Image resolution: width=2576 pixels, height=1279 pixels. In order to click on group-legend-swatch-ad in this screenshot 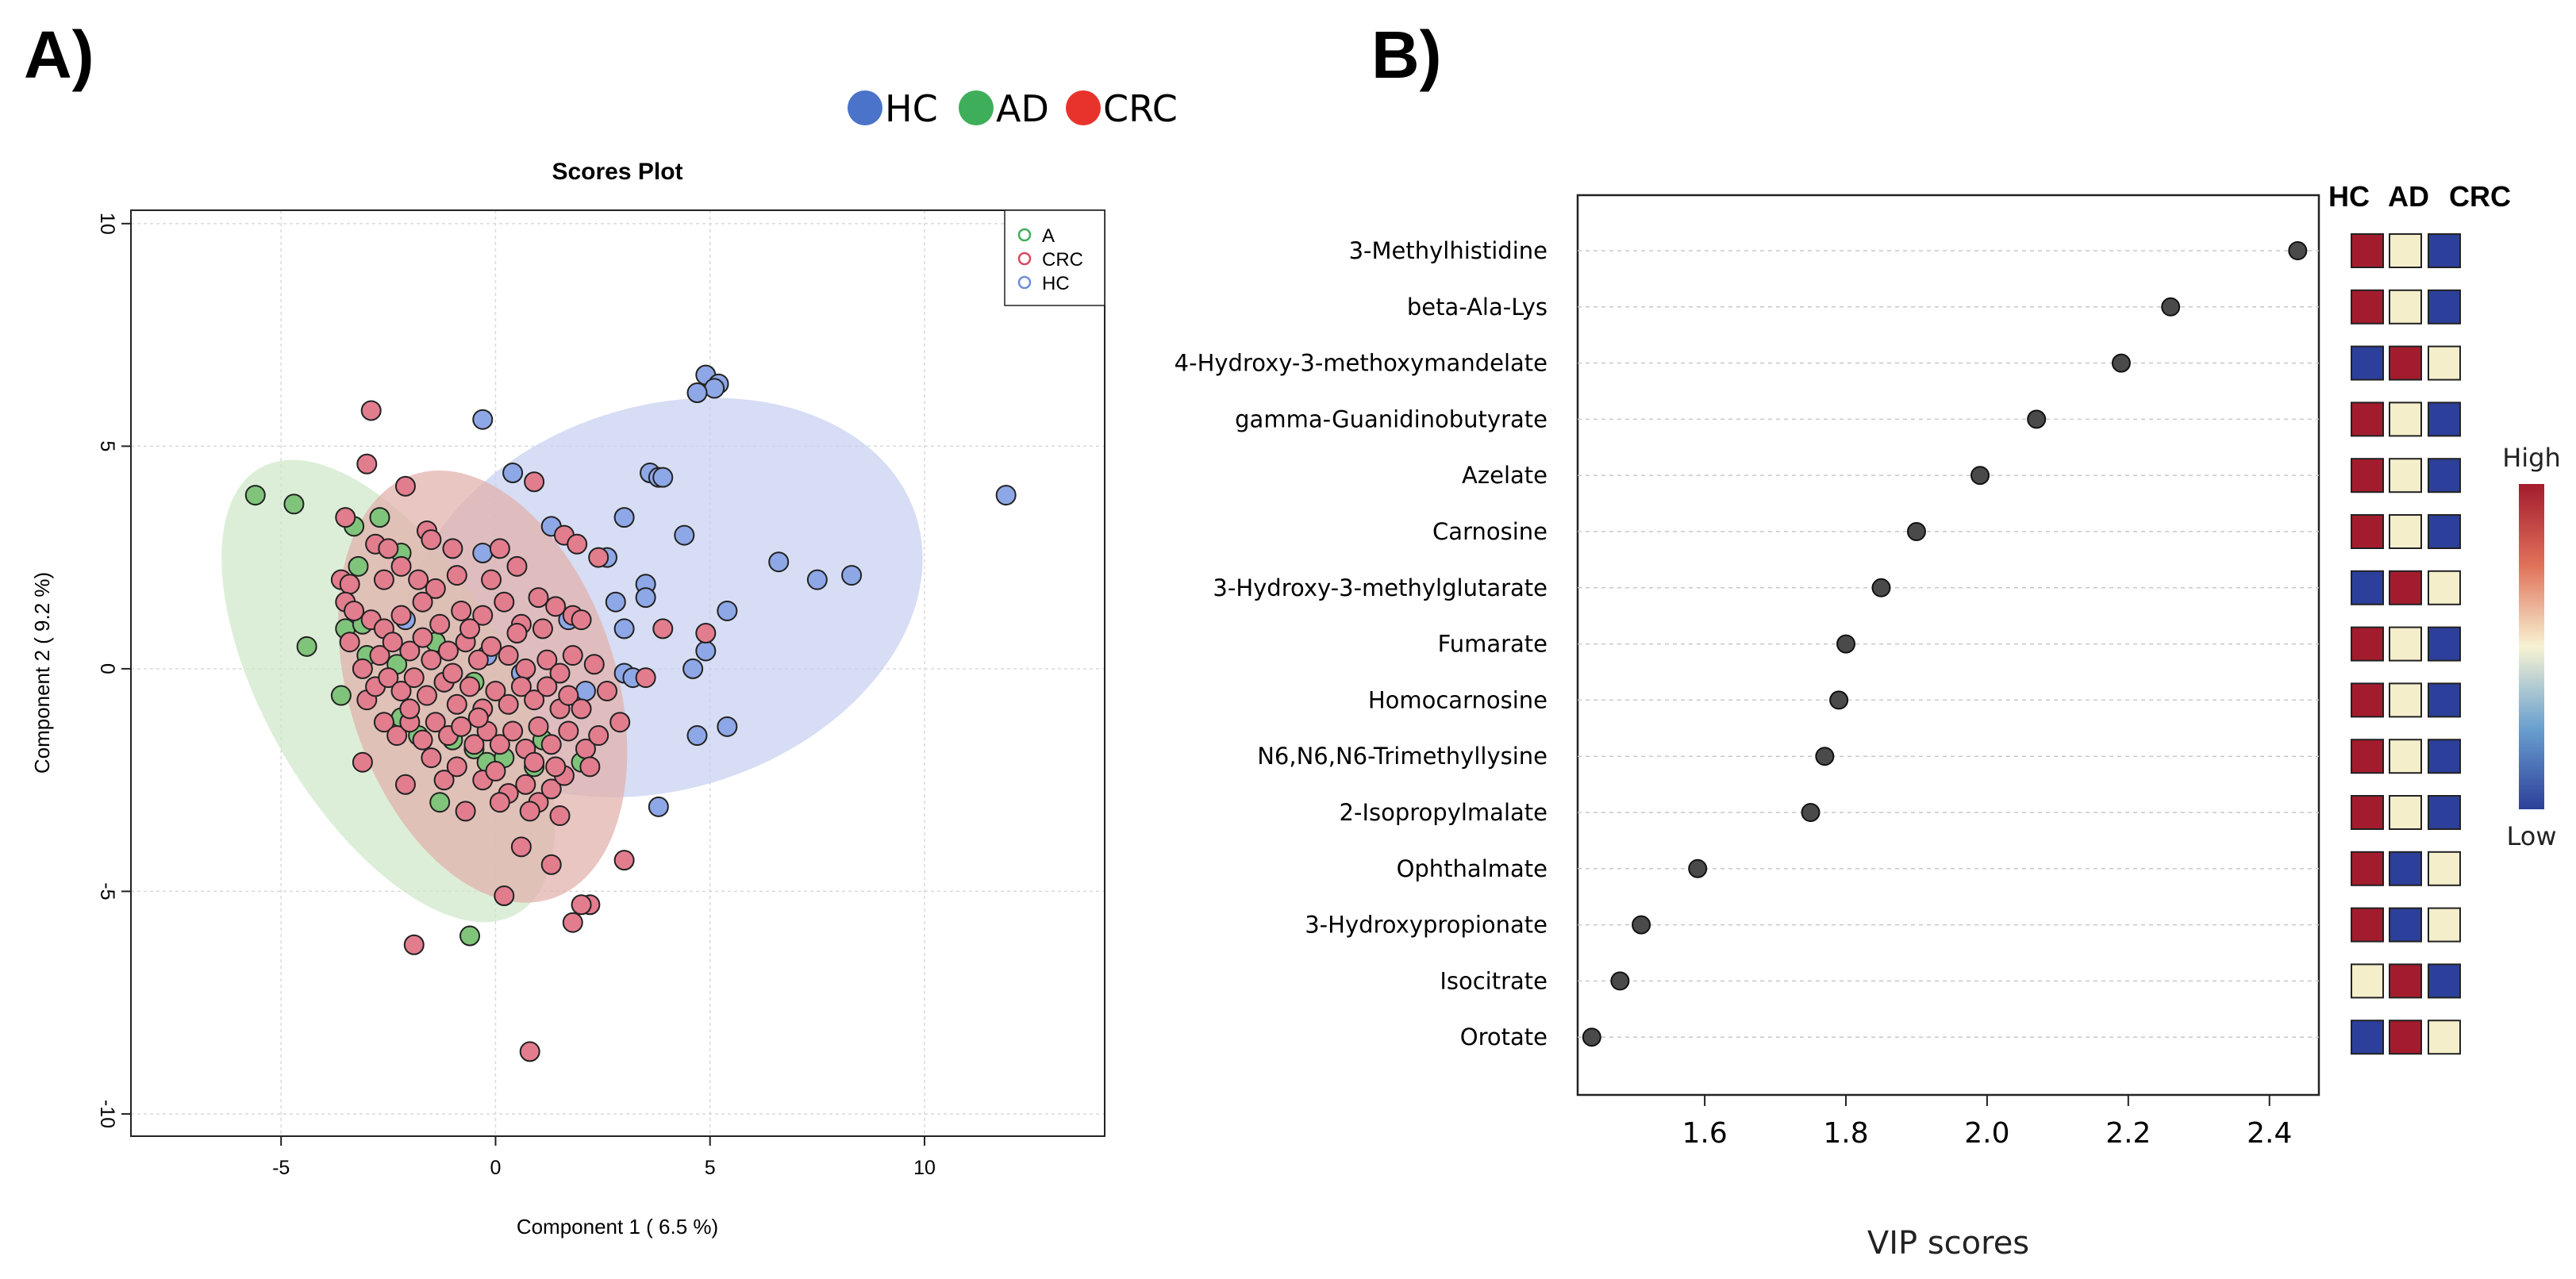, I will do `click(977, 107)`.